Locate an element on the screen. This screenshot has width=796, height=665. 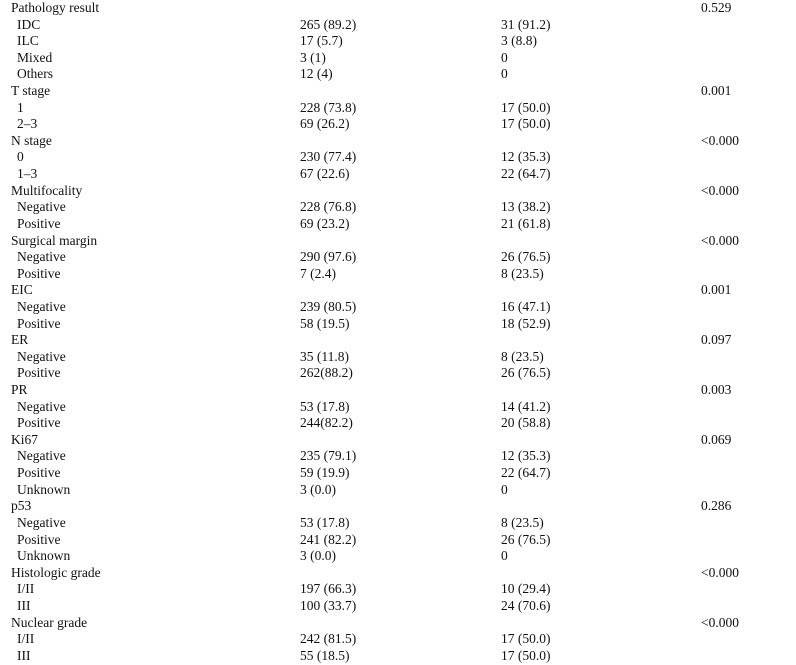
group1-value: 3 (1) is located at coordinates (313, 57).